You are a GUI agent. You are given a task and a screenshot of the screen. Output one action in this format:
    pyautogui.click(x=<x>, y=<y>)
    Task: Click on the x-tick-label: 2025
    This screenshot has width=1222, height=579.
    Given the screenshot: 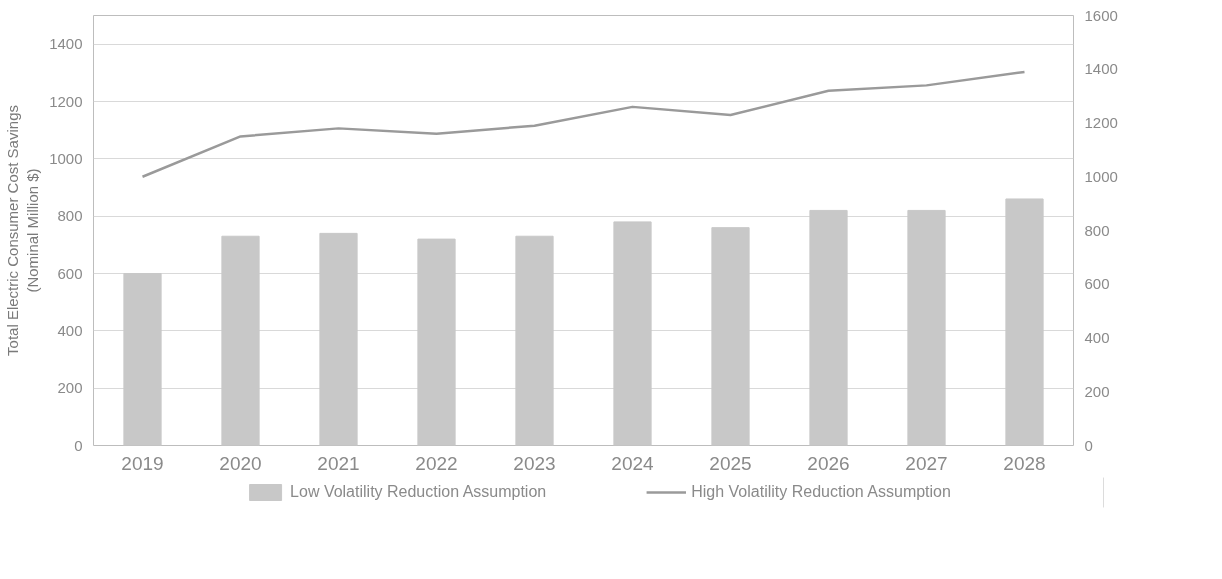 What is the action you would take?
    pyautogui.click(x=730, y=463)
    